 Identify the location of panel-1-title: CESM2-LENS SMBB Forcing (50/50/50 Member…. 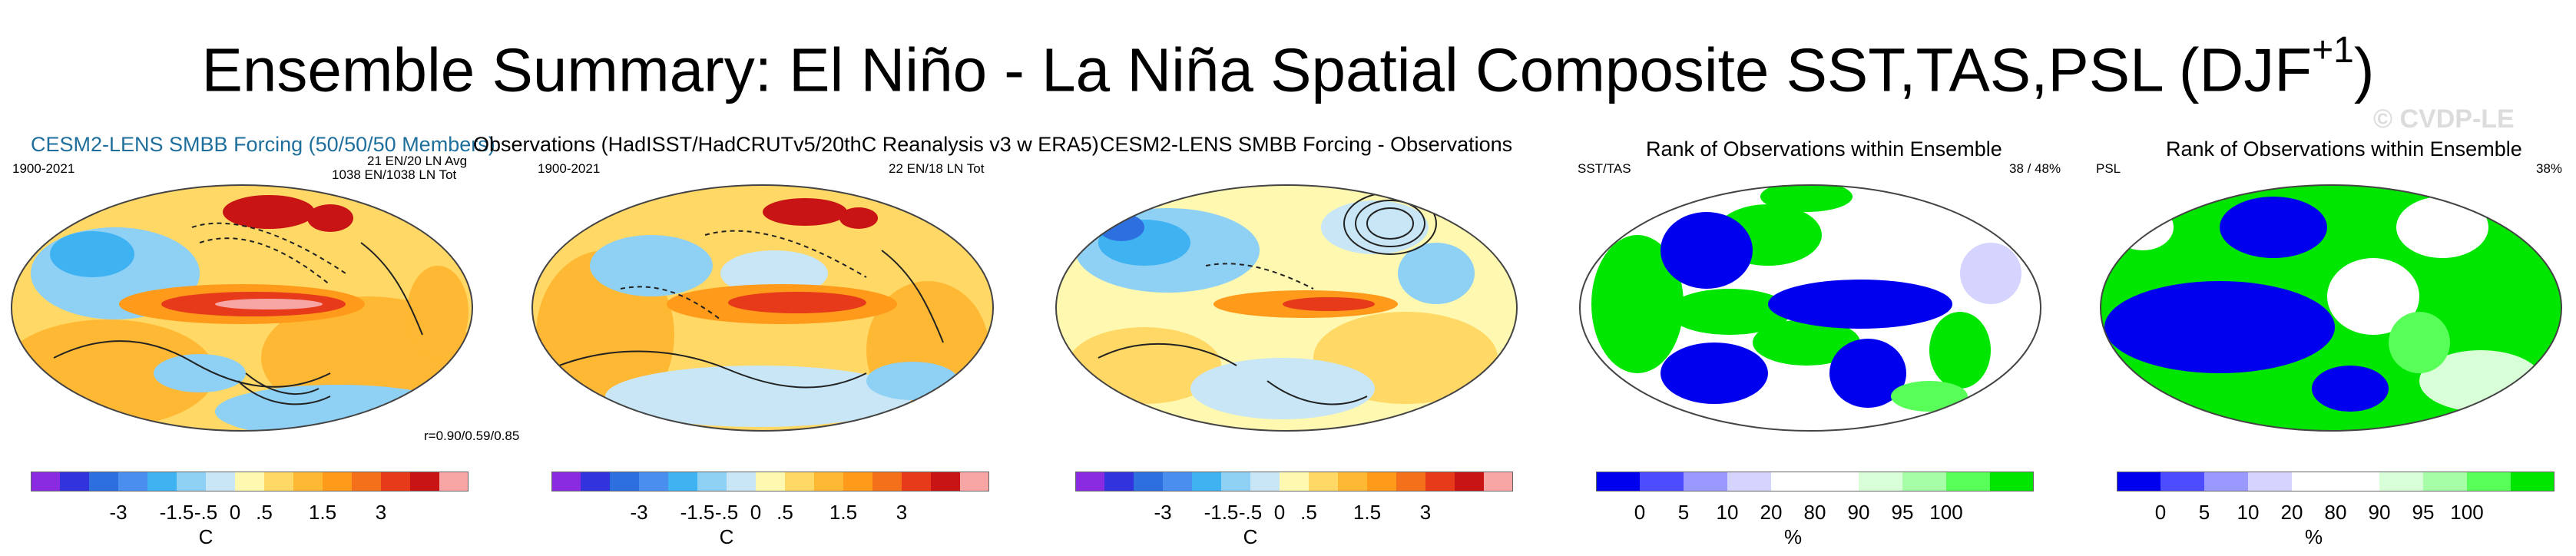
(263, 144).